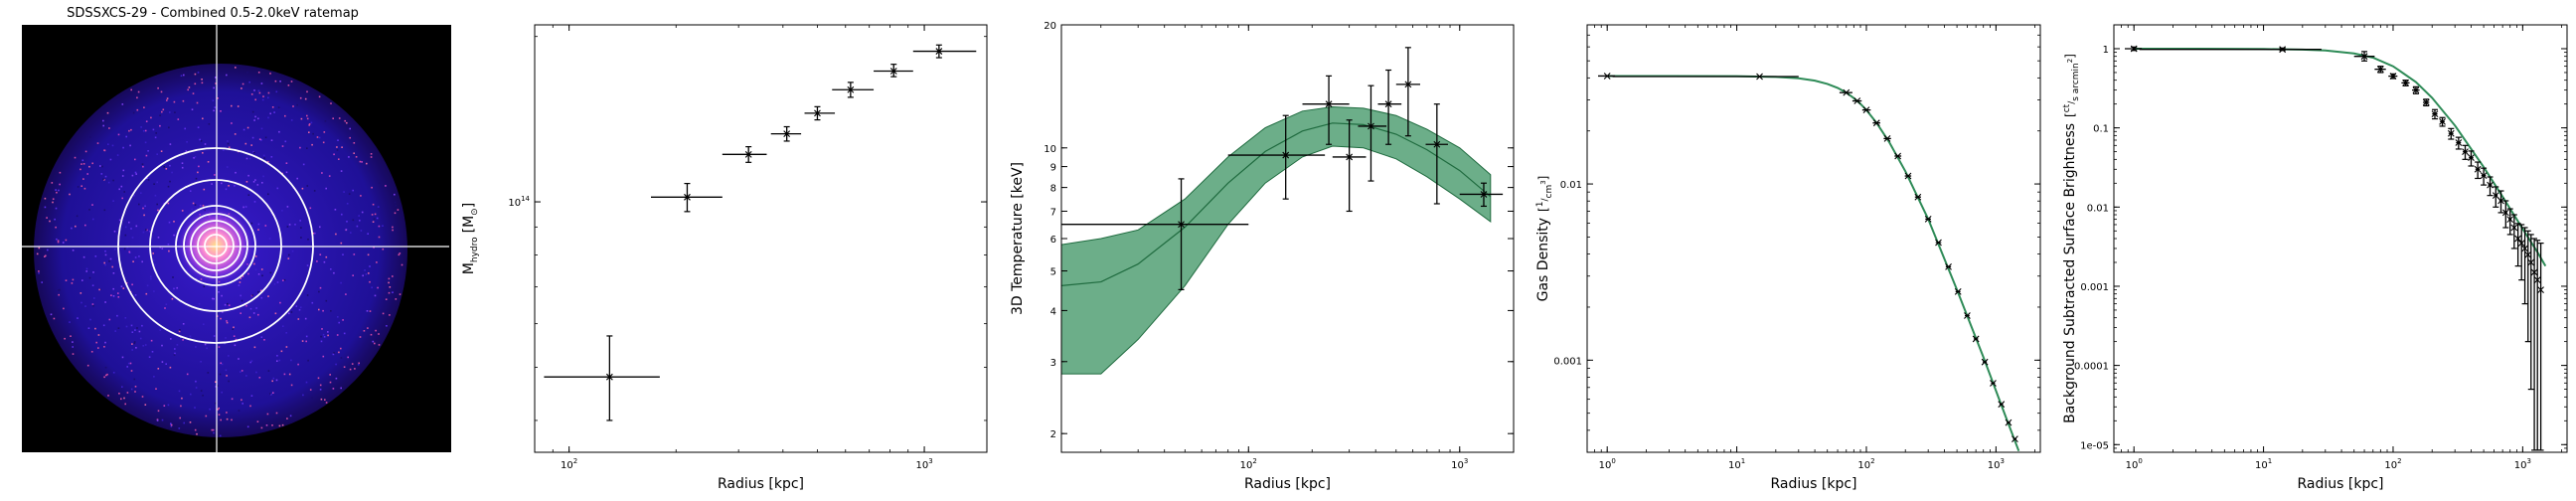  I want to click on x-tick-label: 10², so click(569, 464).